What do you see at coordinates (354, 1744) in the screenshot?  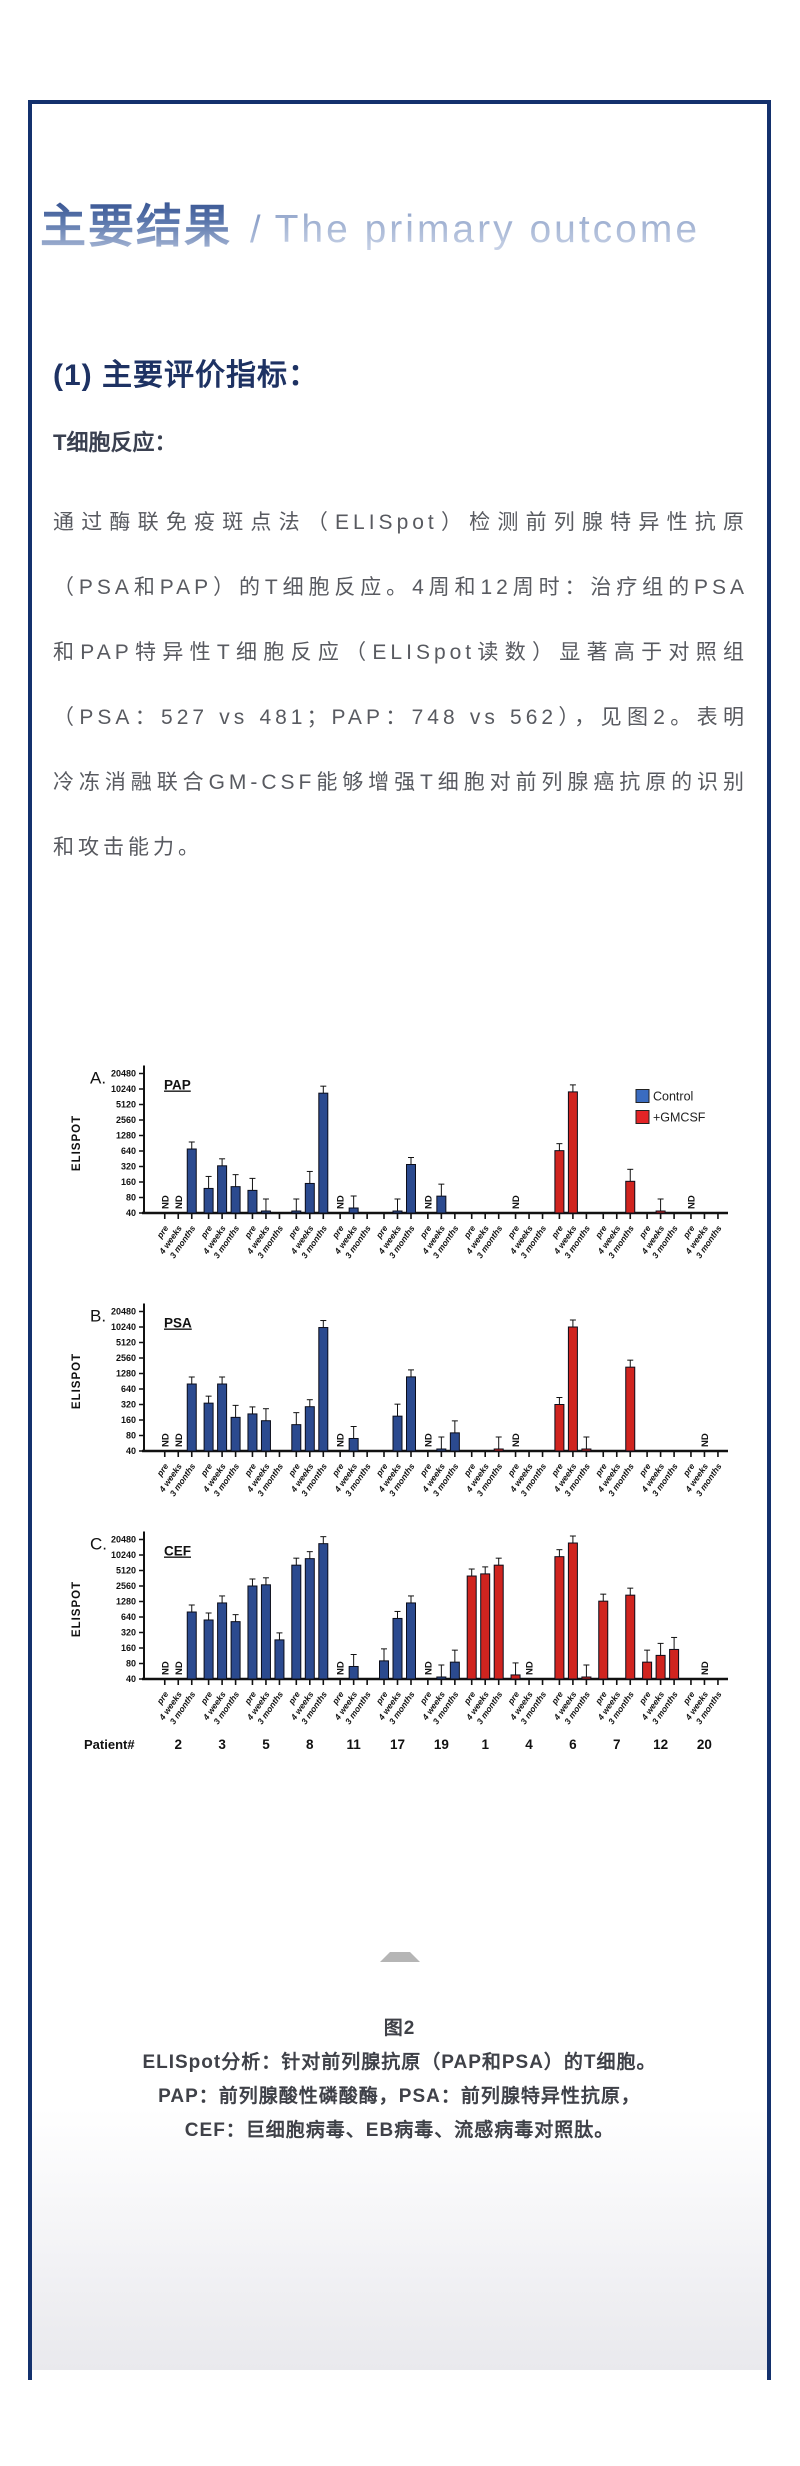 I see `svg-text: 11` at bounding box center [354, 1744].